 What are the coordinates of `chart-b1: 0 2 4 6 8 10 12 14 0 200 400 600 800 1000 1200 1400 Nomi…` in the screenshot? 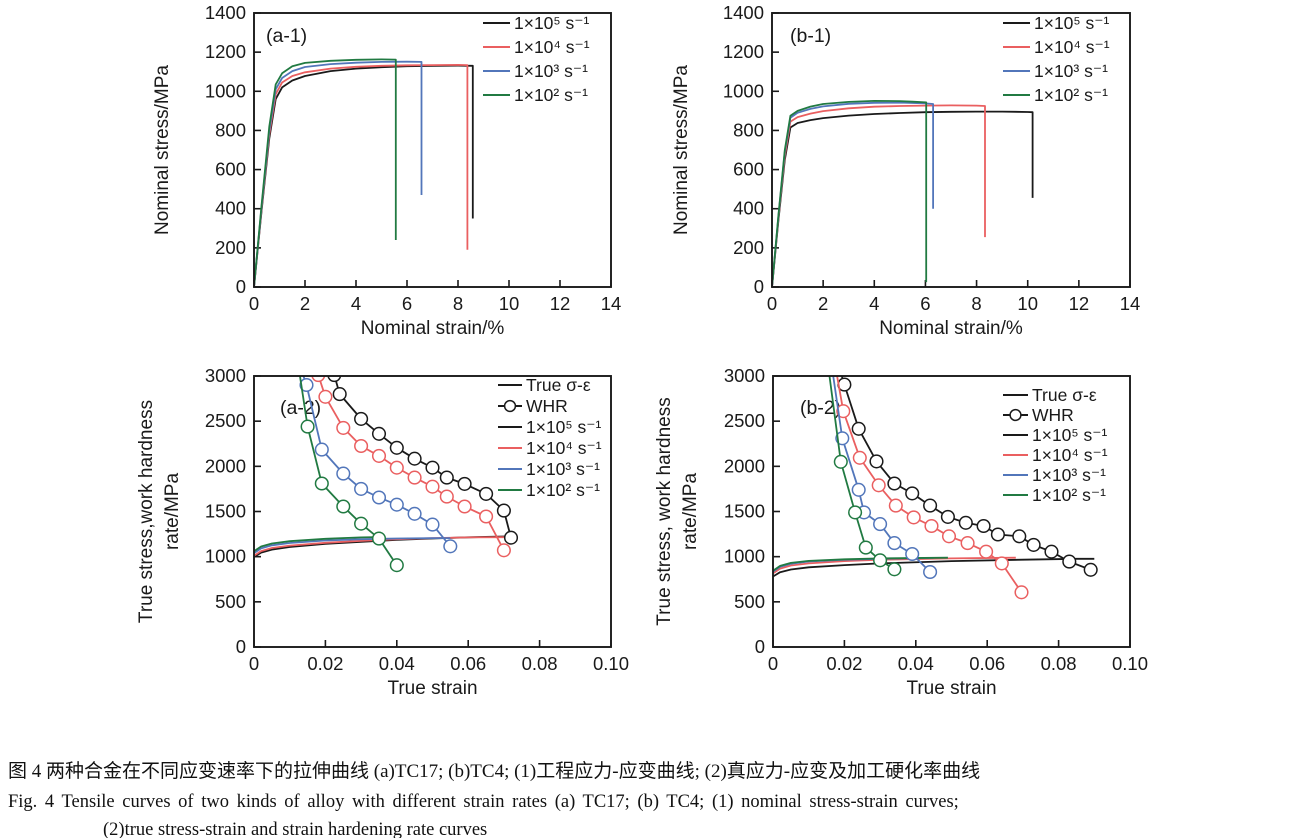 It's located at (905, 170).